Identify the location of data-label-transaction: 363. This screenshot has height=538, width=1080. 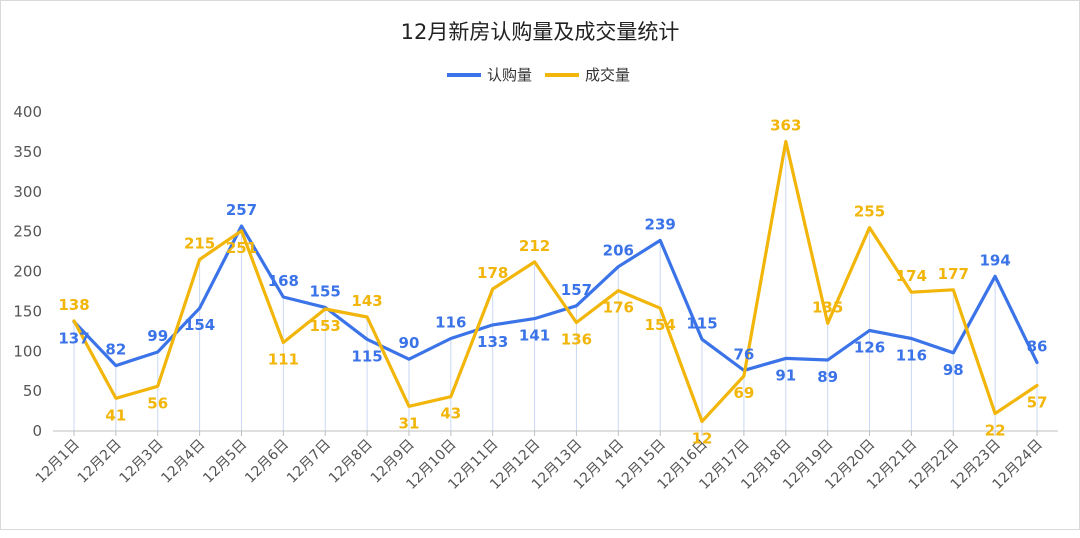
(785, 126).